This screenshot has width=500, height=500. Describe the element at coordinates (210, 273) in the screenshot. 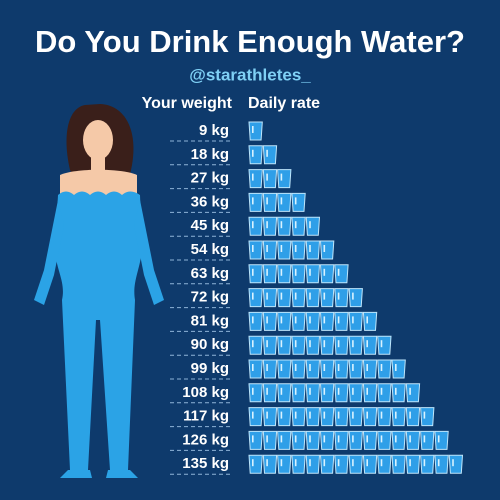

I see `weight-label: 63 kg` at that location.